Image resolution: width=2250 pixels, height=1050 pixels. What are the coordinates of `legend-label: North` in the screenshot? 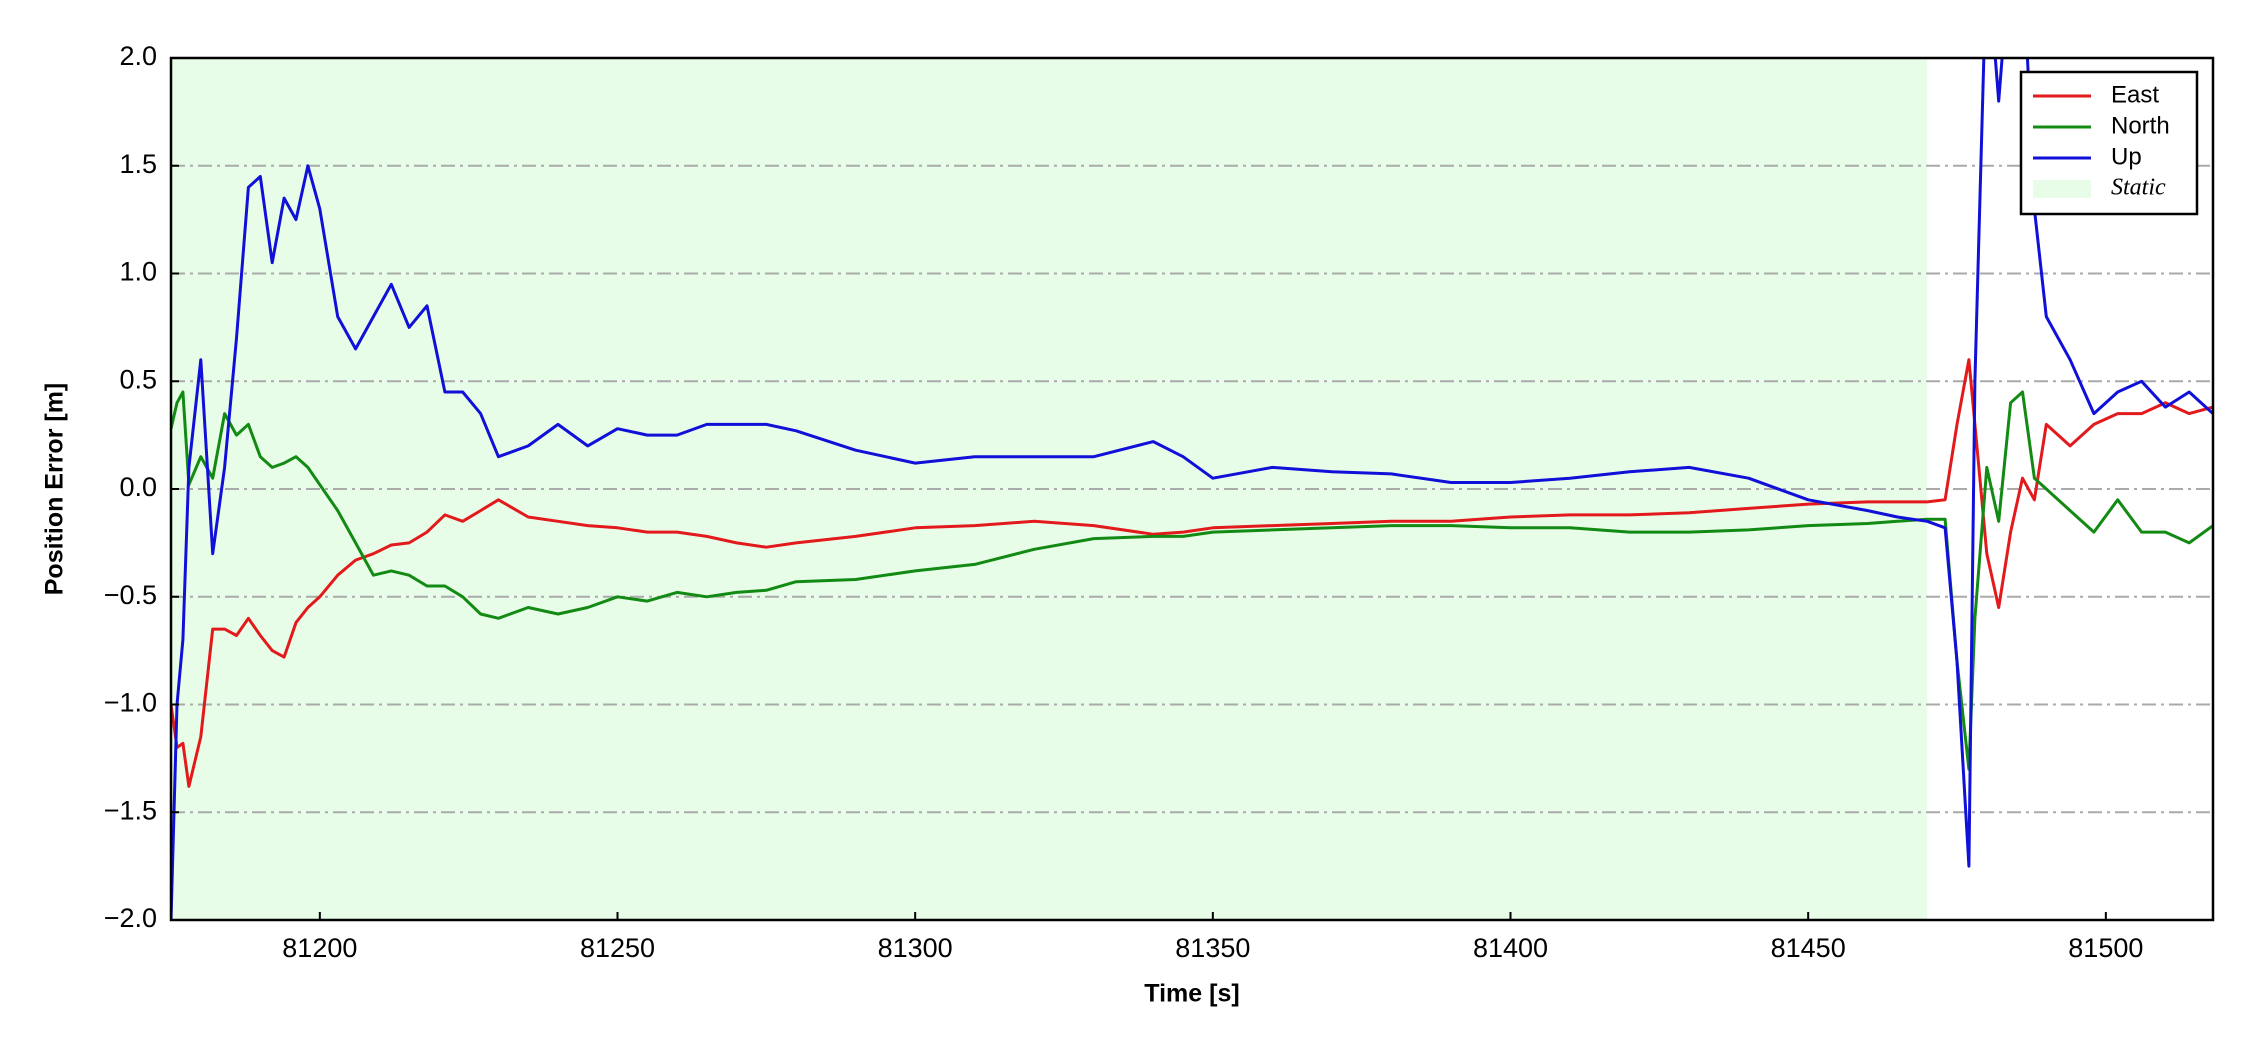 It's located at (2140, 125).